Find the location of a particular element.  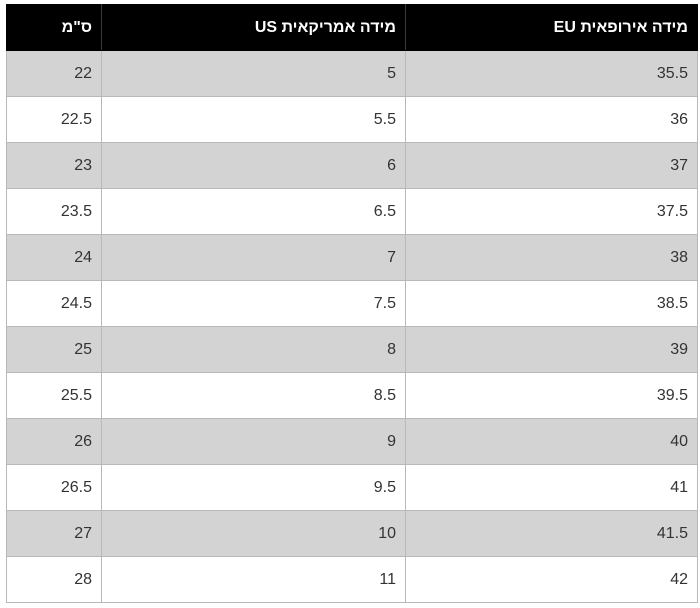

cell-eu: 38 is located at coordinates (551, 257).